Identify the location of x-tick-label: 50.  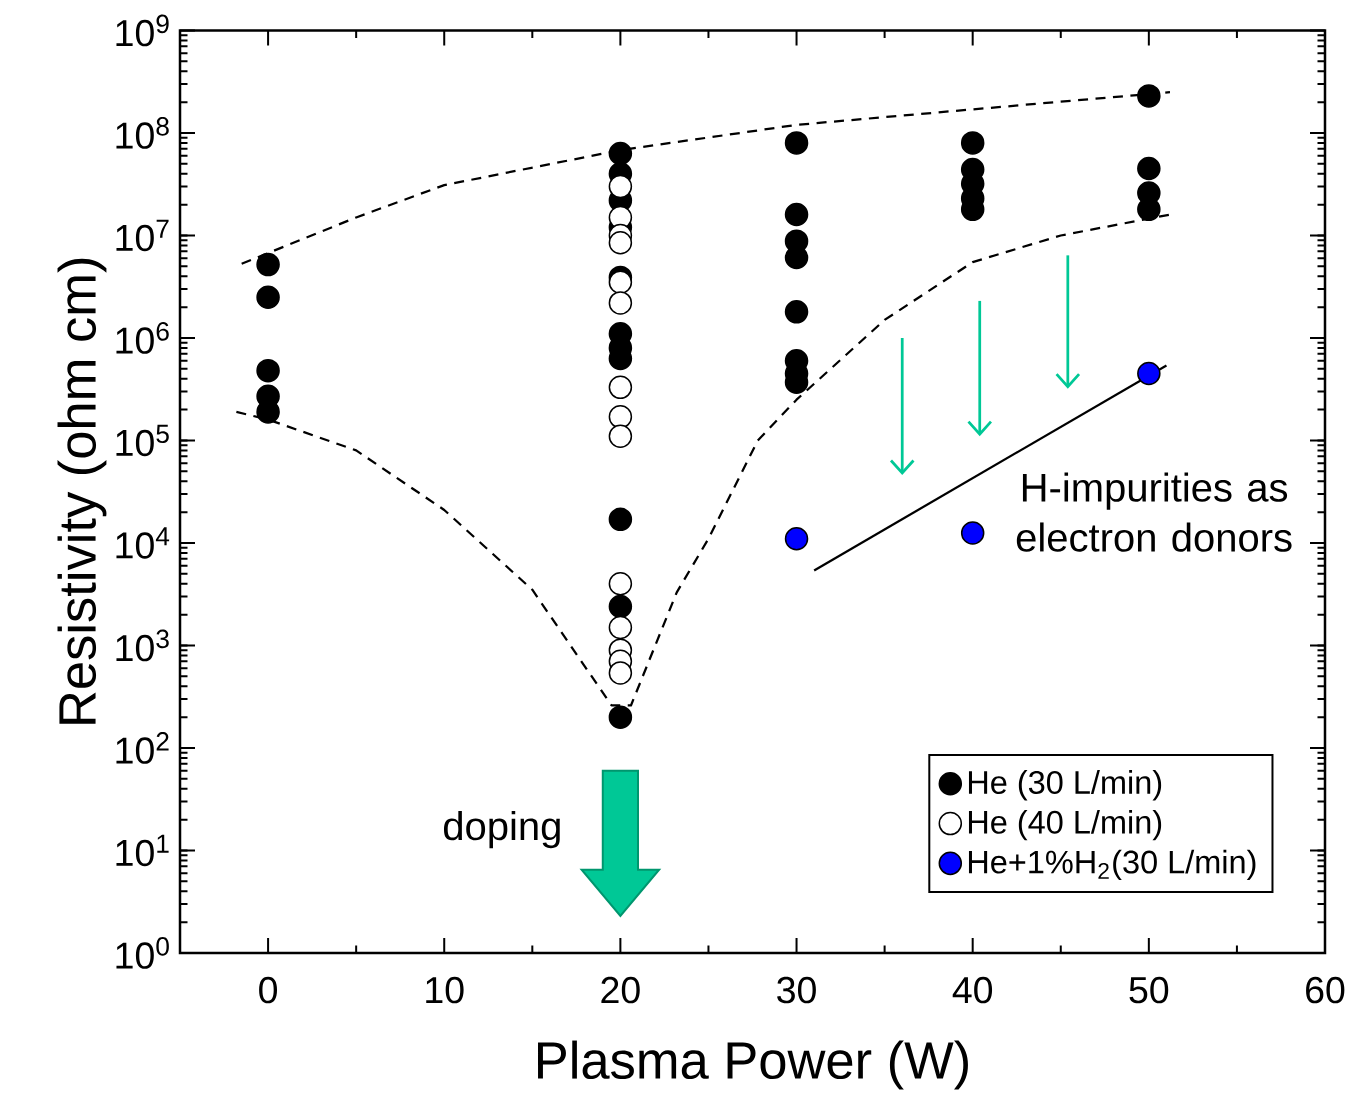
(1149, 990).